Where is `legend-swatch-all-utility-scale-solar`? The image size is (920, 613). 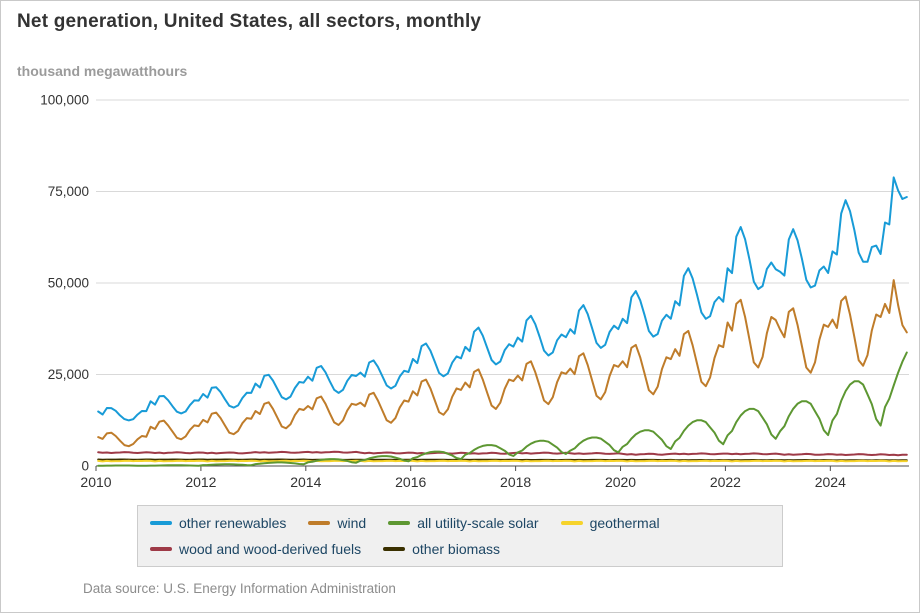
legend-swatch-all-utility-scale-solar is located at coordinates (399, 523).